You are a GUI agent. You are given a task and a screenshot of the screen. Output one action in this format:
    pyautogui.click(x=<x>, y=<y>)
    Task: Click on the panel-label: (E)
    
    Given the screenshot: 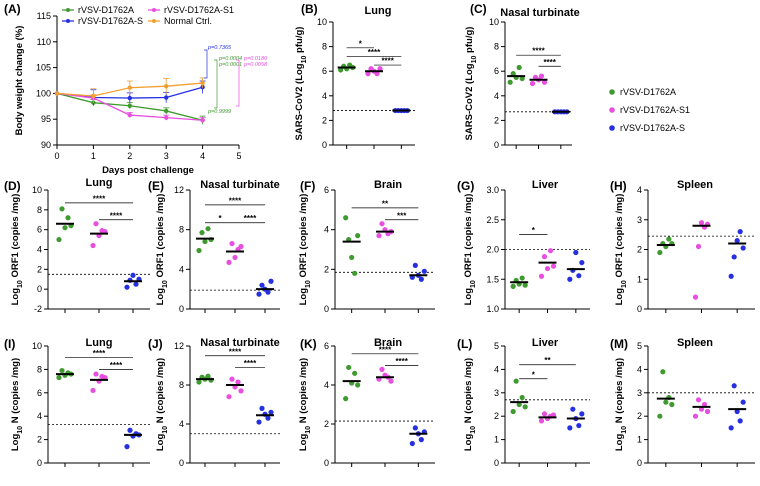 What is the action you would take?
    pyautogui.click(x=156, y=186)
    